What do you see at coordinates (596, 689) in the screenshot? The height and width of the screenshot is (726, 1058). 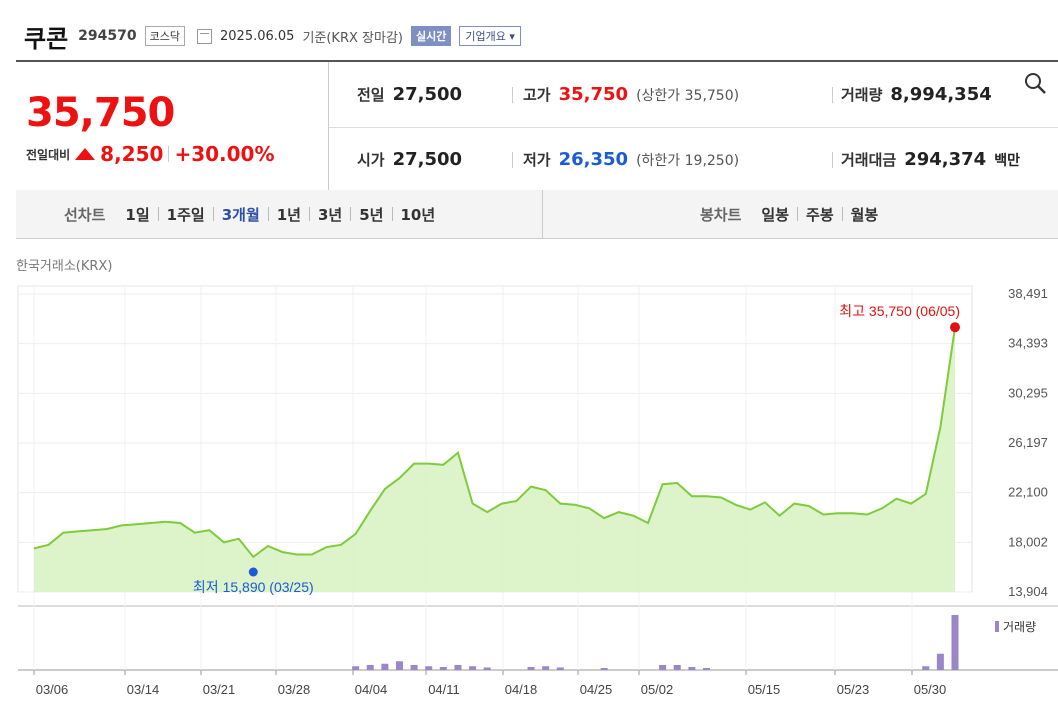 I see `x-tick-label: 04/25` at bounding box center [596, 689].